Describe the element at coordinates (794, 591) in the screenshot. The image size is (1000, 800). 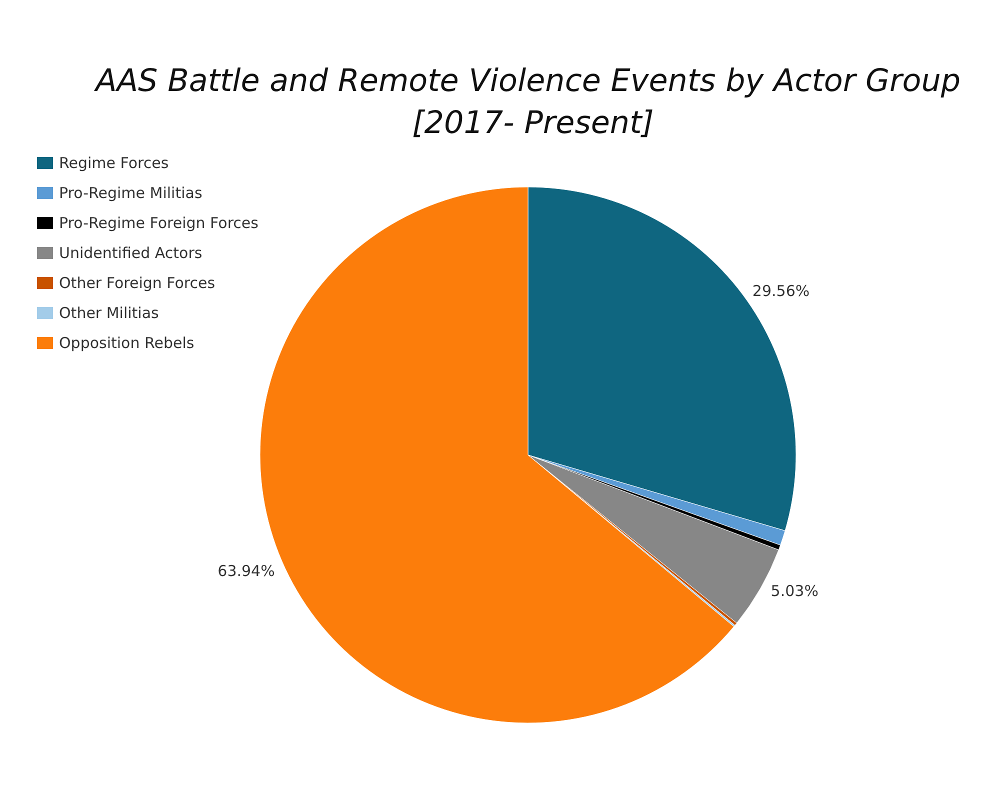
I see `data-label: 5.03%` at that location.